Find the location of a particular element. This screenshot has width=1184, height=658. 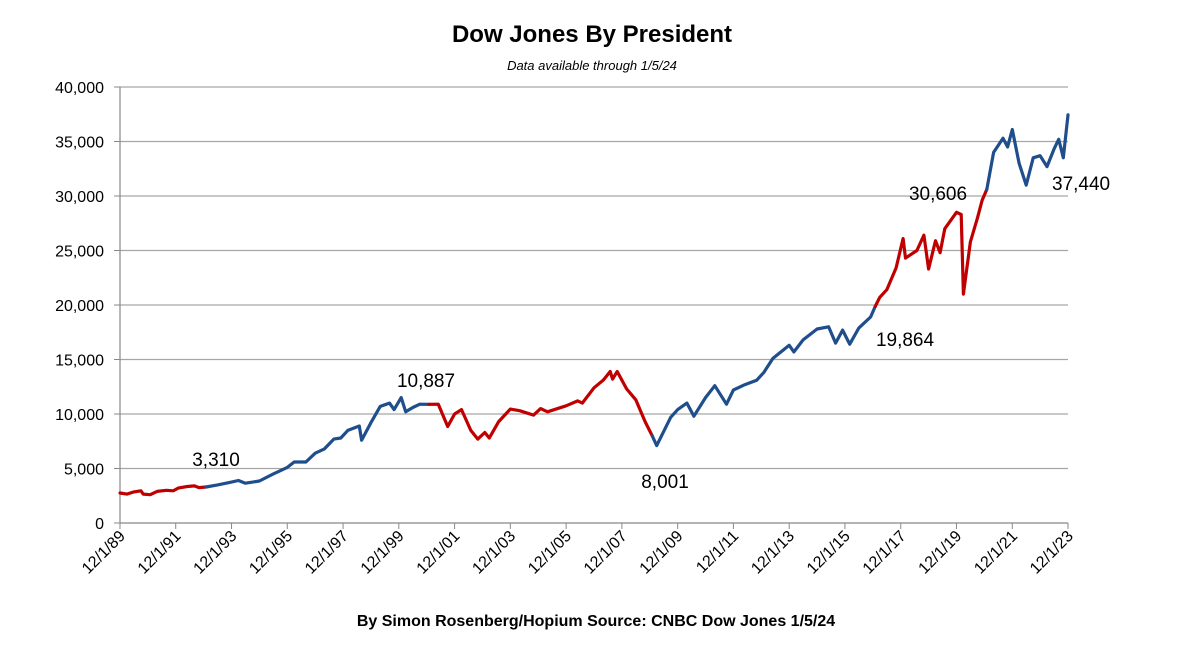

x-tick-label: 12/1/11 is located at coordinates (717, 552).